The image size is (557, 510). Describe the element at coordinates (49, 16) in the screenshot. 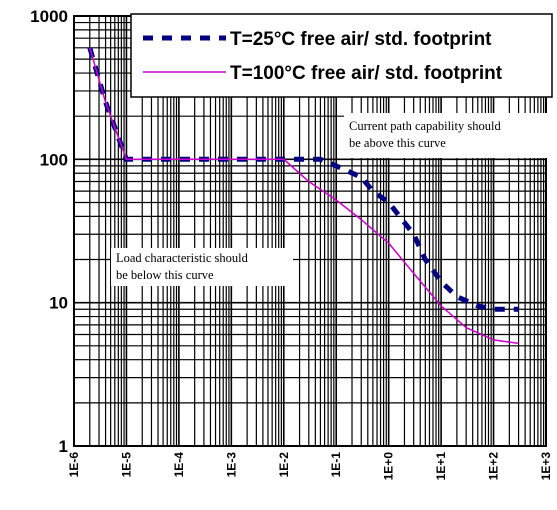

I see `y-tick-label: 1000` at that location.